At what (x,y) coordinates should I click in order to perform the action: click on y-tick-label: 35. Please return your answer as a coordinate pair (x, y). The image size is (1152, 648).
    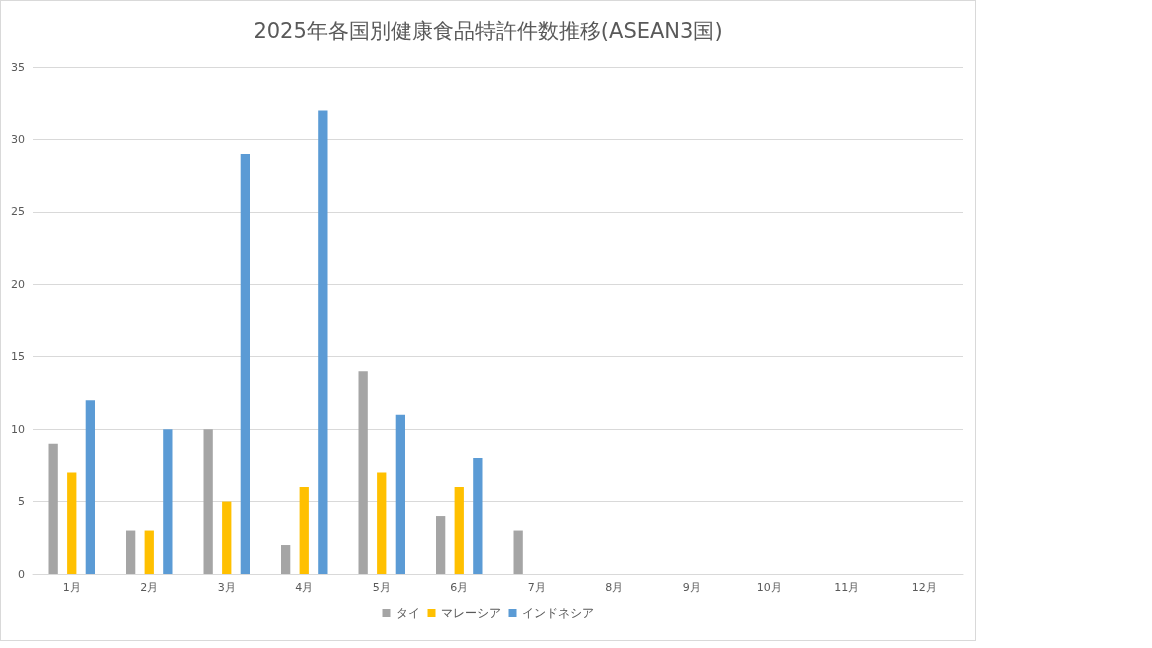
    Looking at the image, I should click on (18, 67).